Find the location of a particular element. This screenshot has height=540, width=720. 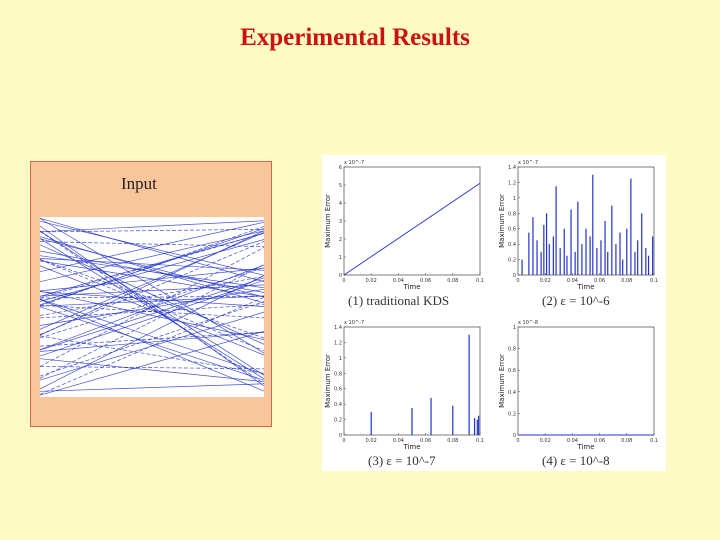

exponent-label: x 10^-8 is located at coordinates (528, 323).